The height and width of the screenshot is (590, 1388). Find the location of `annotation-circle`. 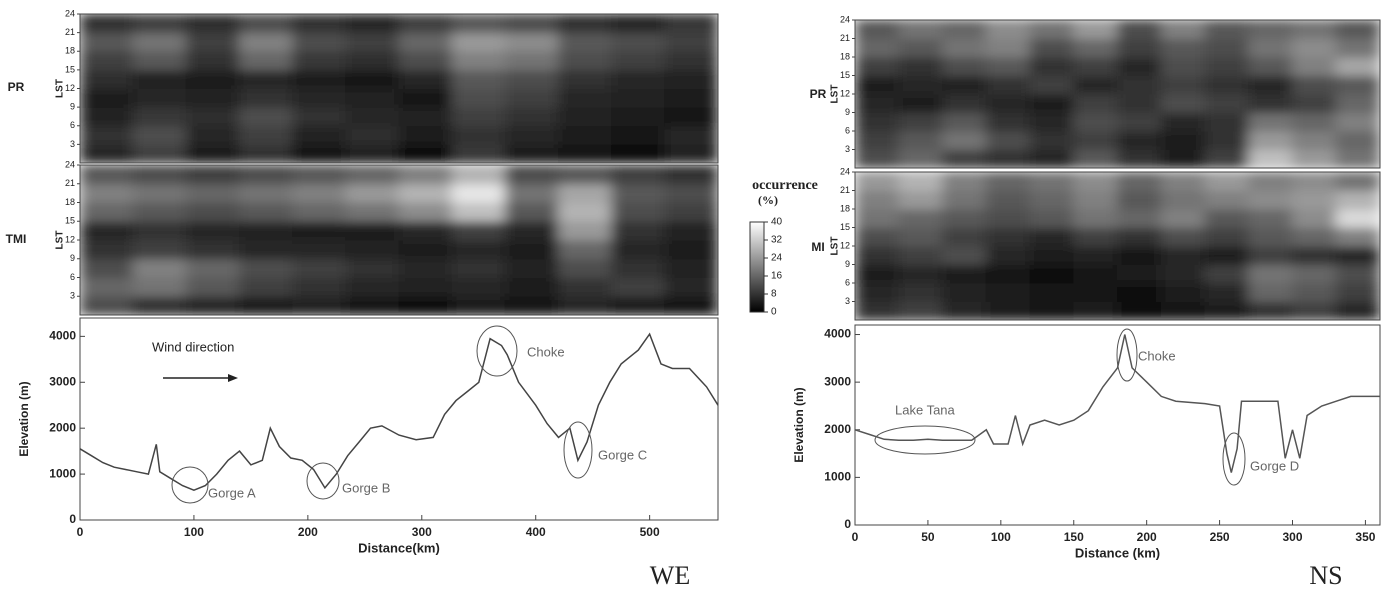

annotation-circle is located at coordinates (578, 450).